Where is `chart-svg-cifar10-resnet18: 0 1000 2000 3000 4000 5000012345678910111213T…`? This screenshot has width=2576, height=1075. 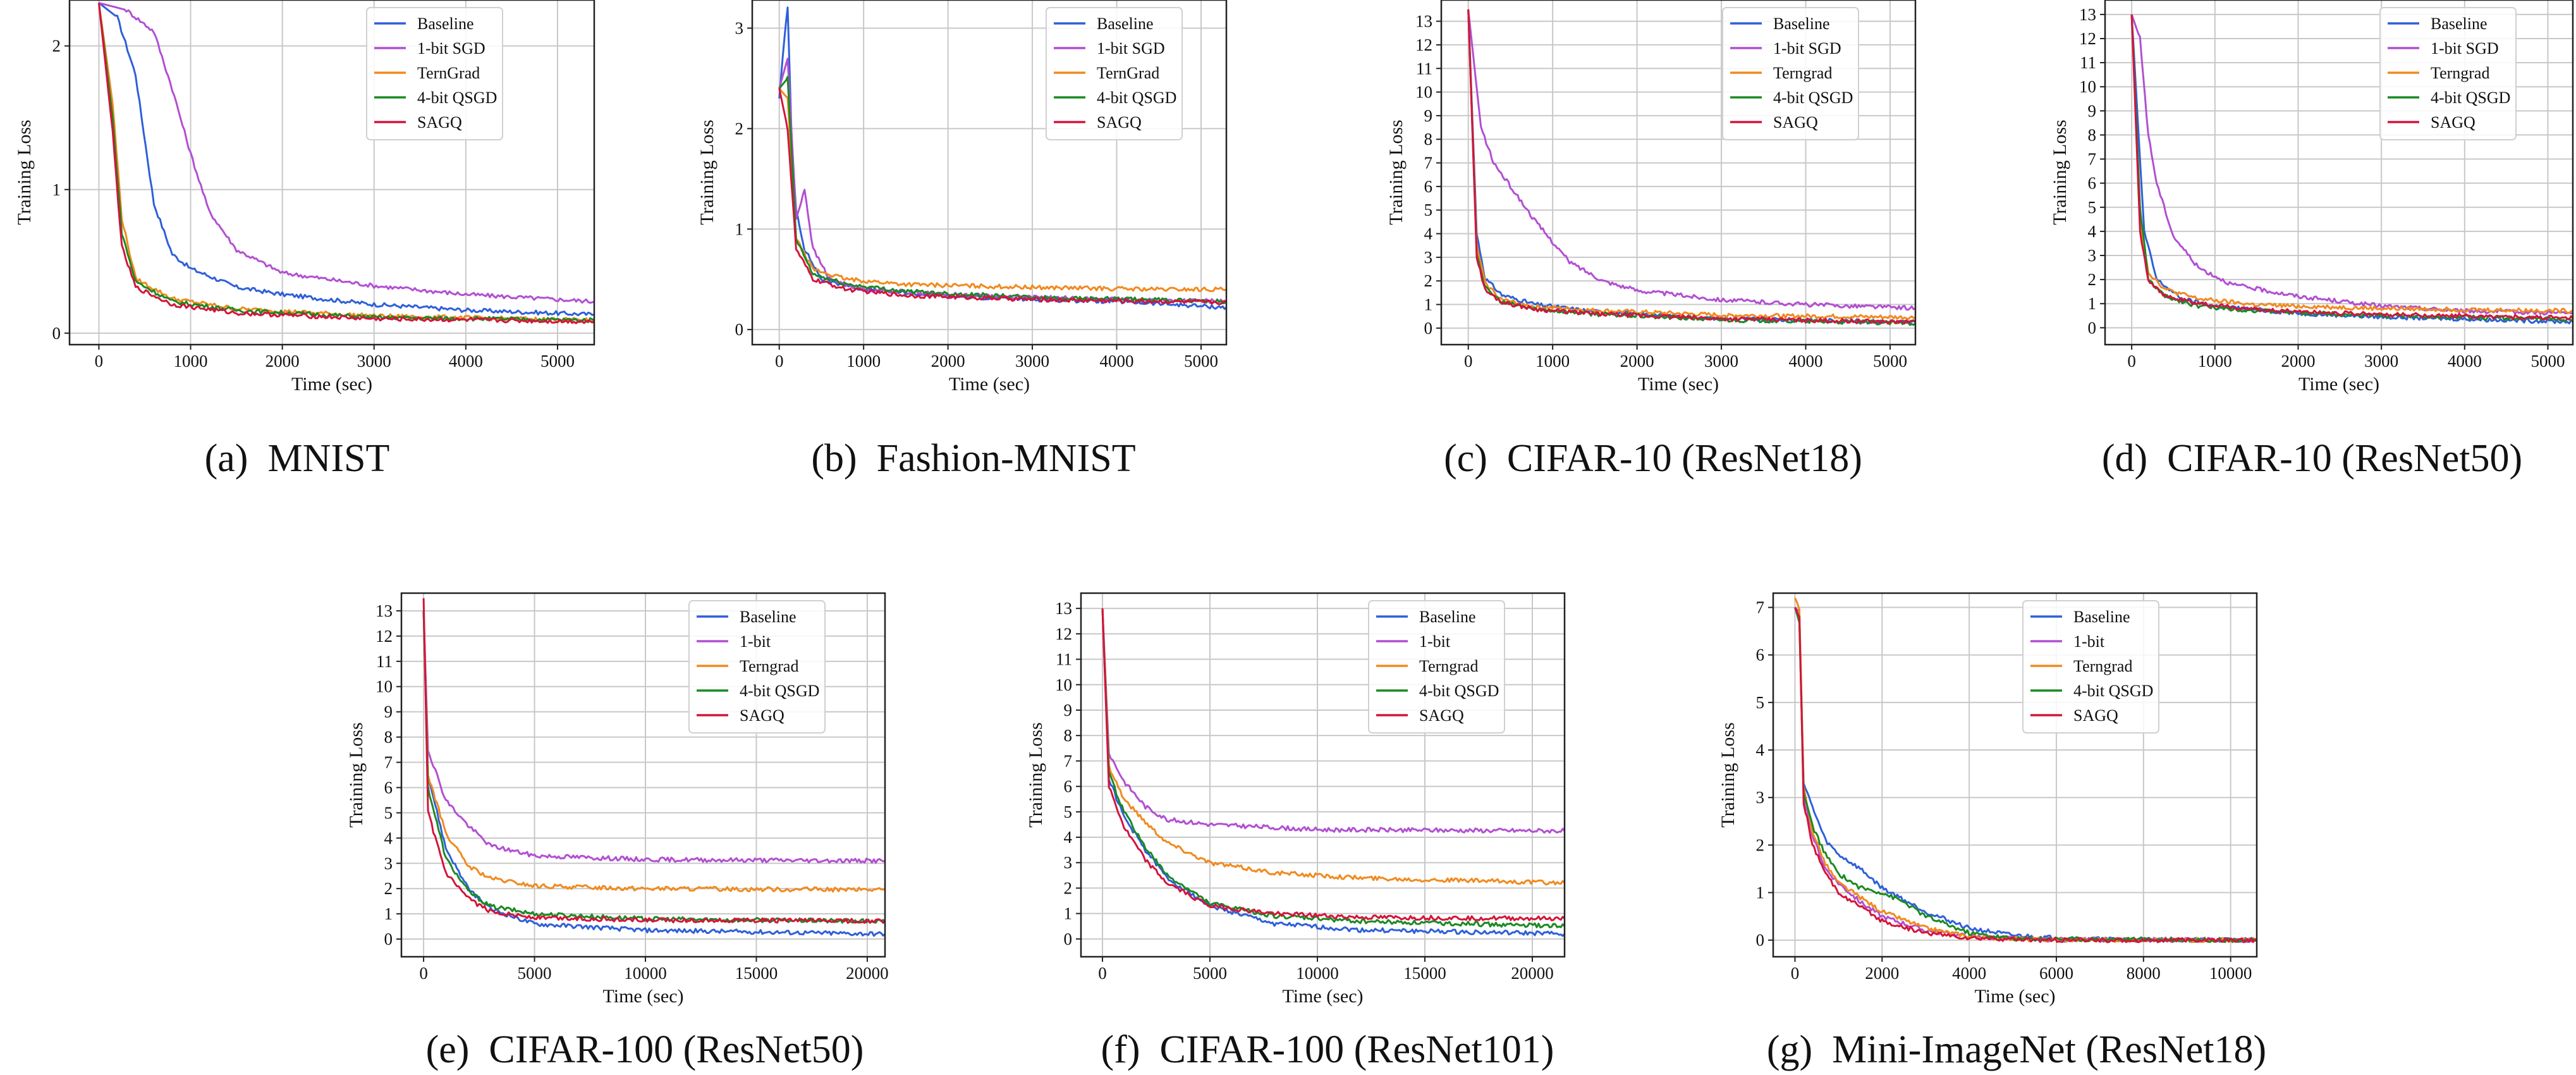
chart-svg-cifar10-resnet18: 0 1000 2000 3000 4000 5000012345678910111213T… is located at coordinates (1651, 197).